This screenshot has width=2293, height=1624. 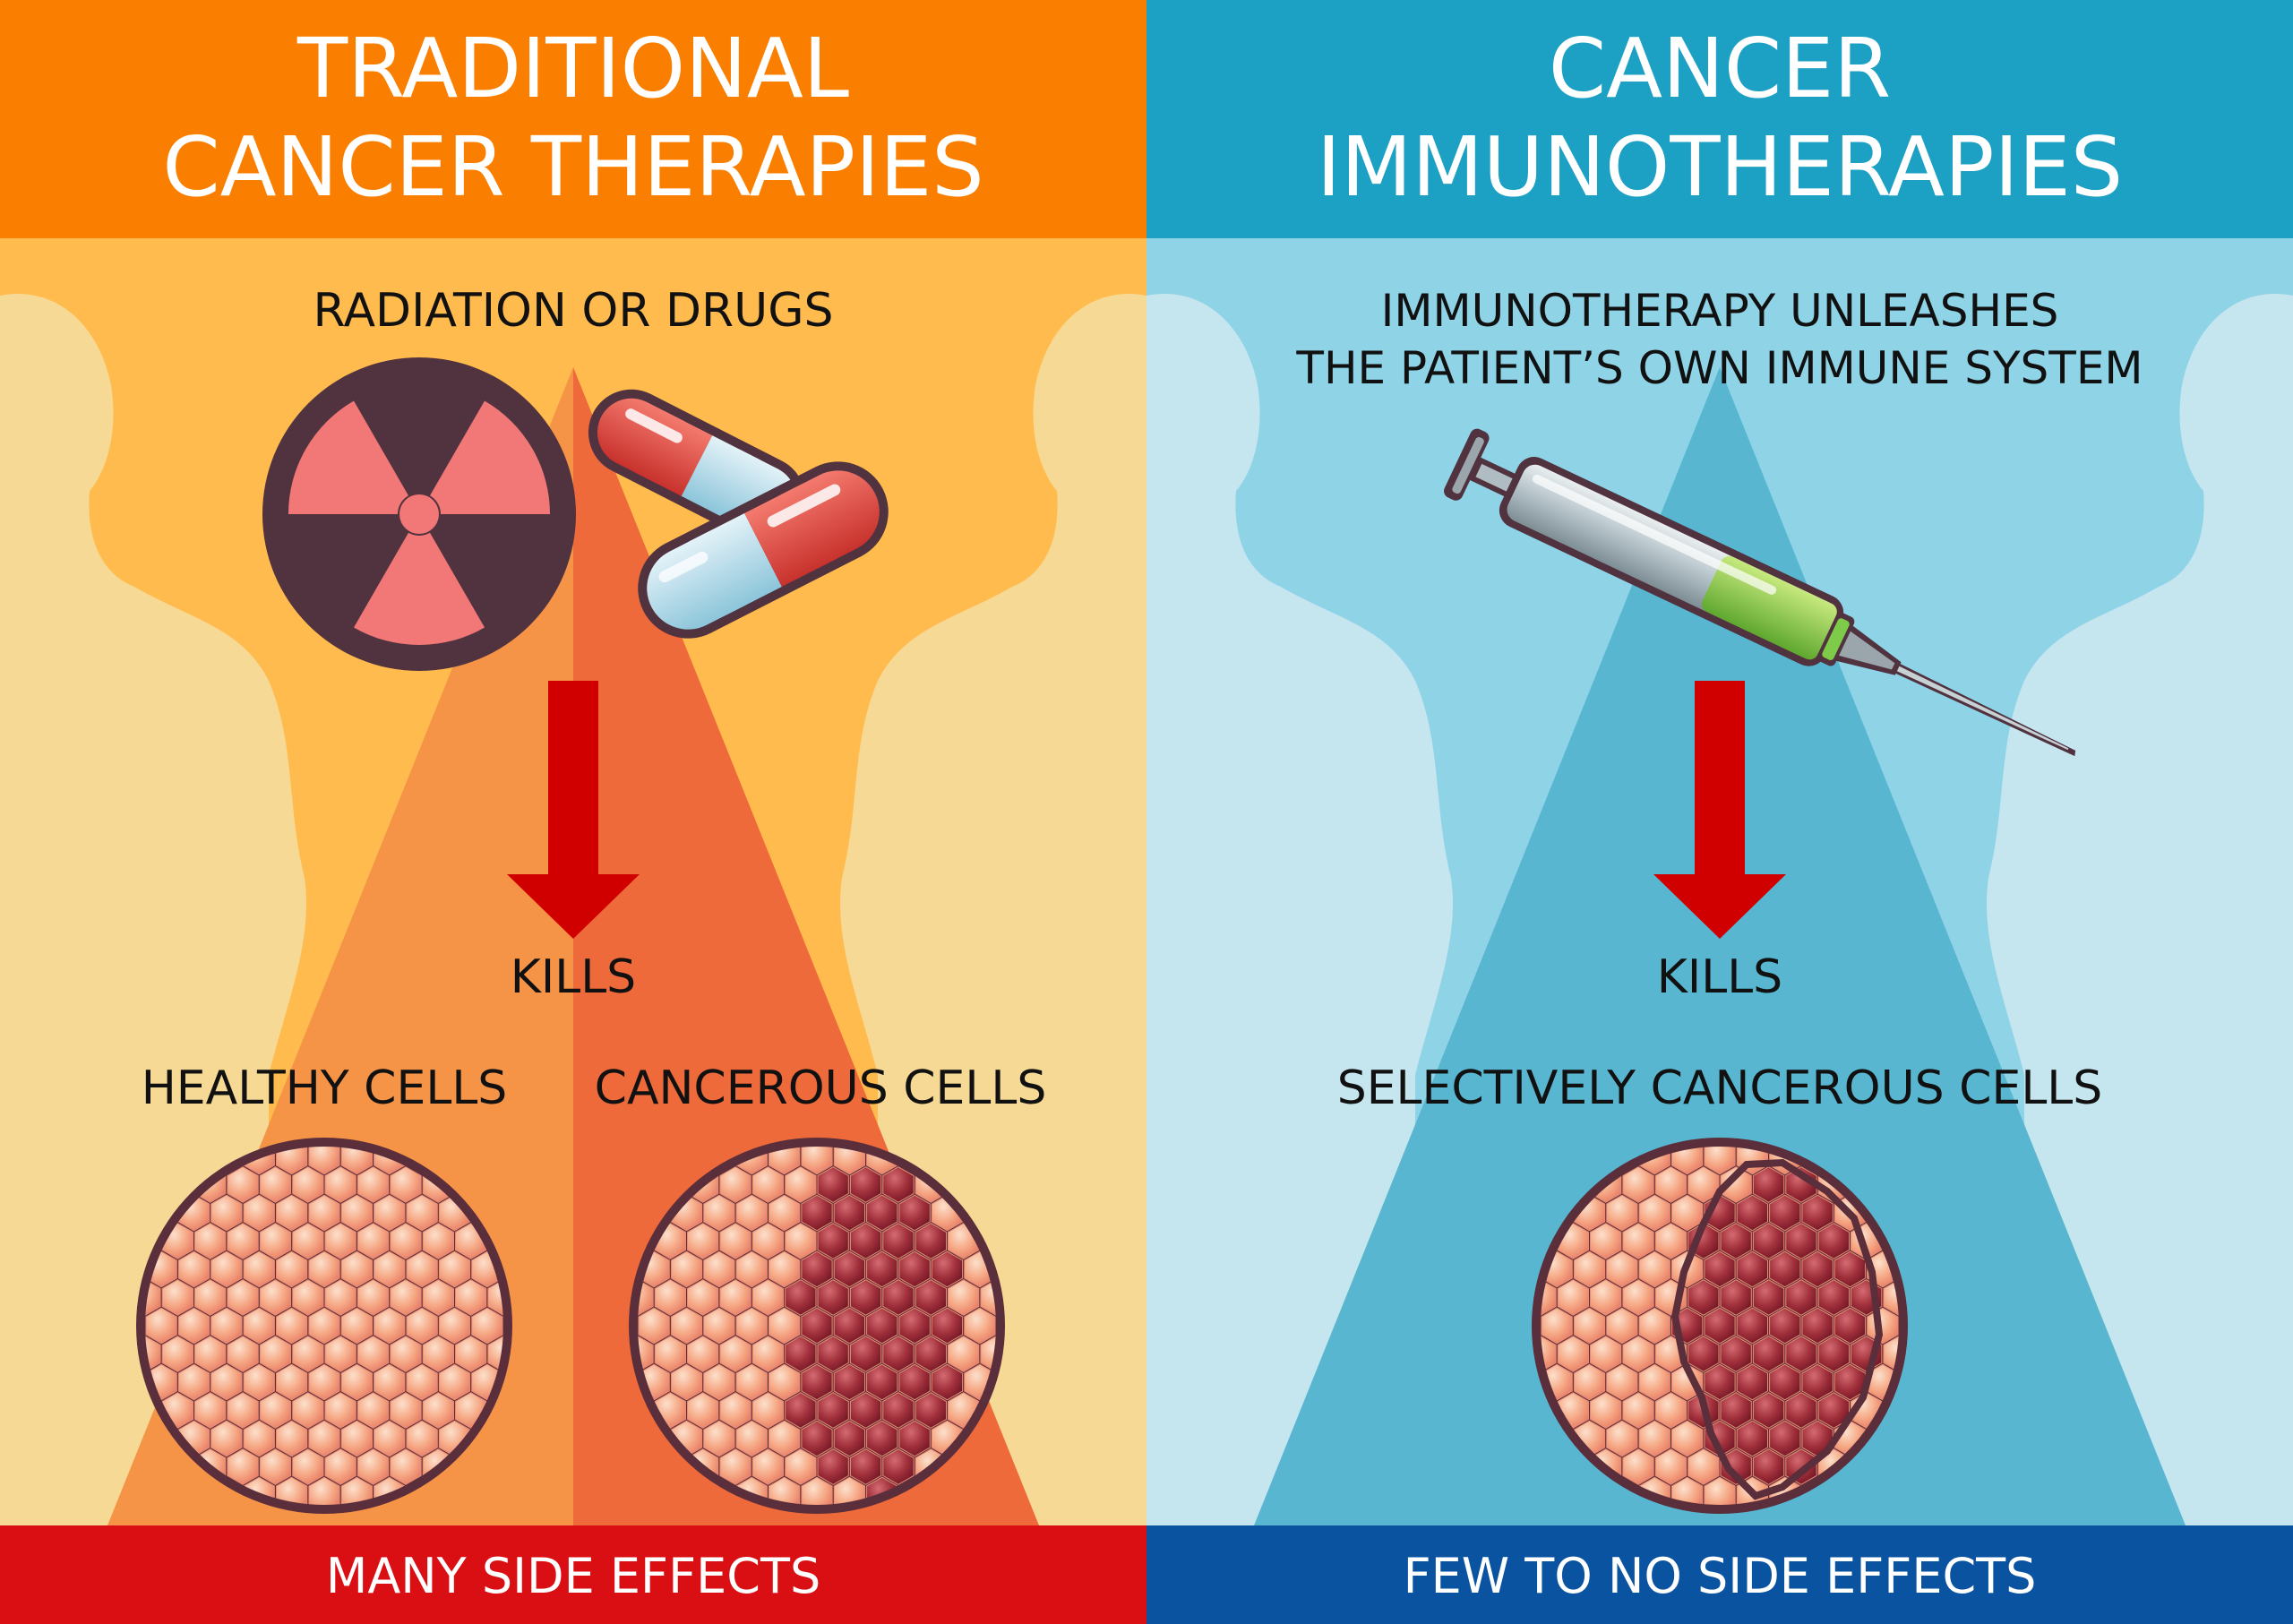 What do you see at coordinates (573, 1576) in the screenshot?
I see `left-footer-label: MANY SIDE EFFECTS` at bounding box center [573, 1576].